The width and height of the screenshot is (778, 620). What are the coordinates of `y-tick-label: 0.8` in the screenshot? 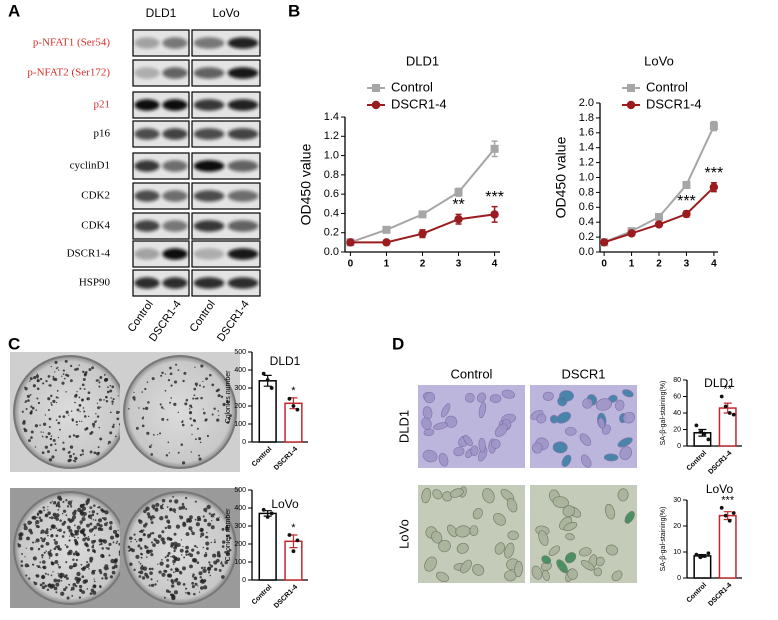 It's located at (586, 192).